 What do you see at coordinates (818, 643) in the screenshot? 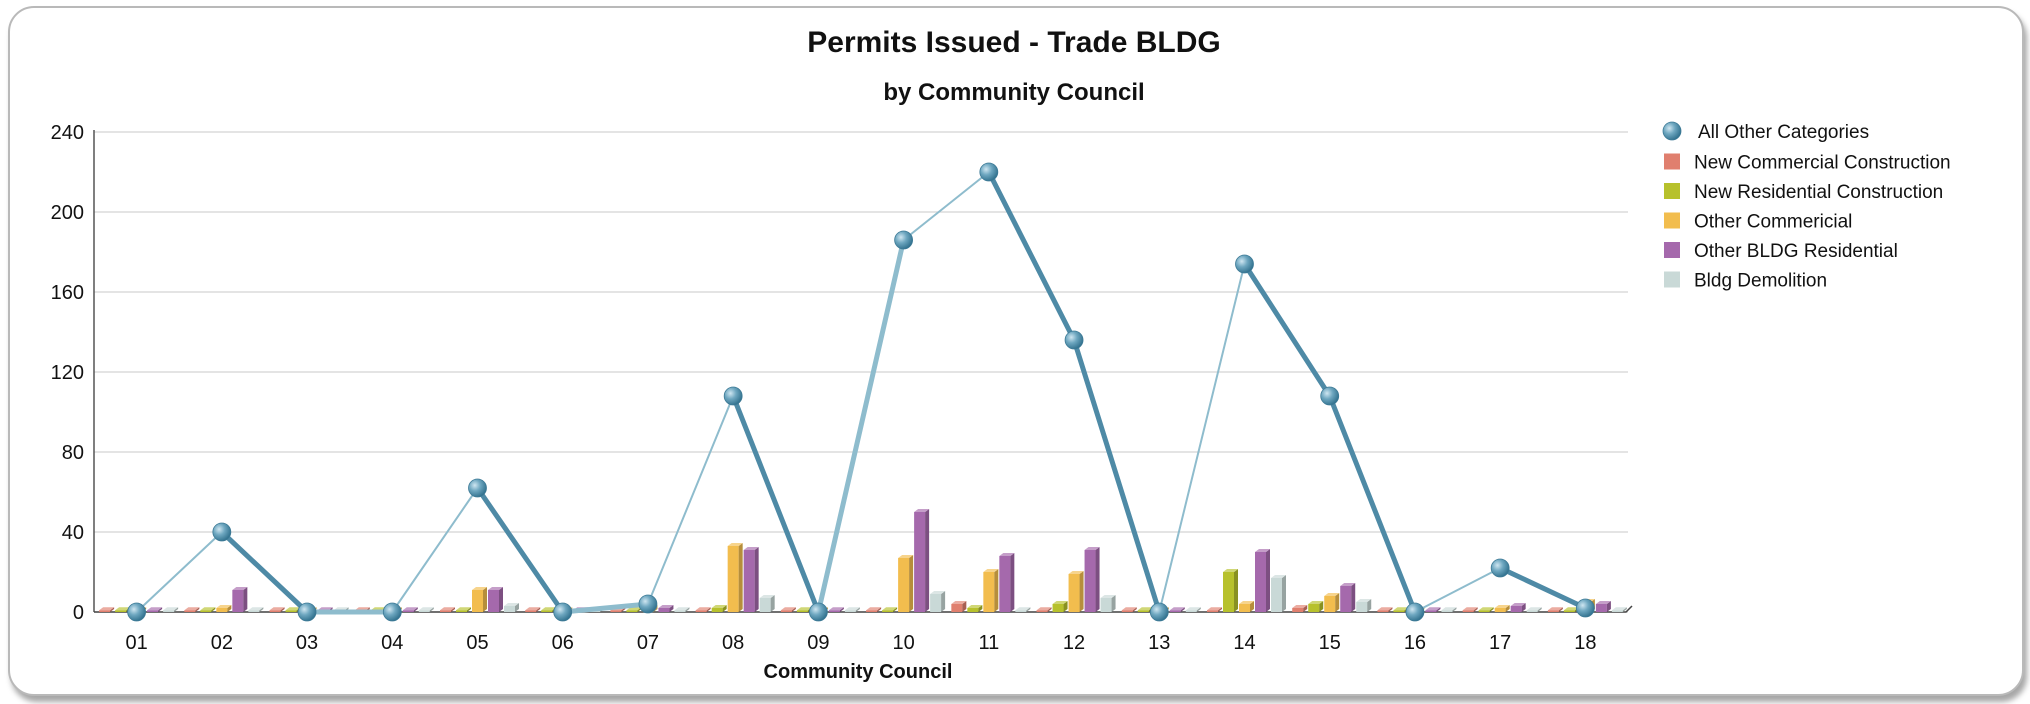
I see `x-tick-label: 09` at bounding box center [818, 643].